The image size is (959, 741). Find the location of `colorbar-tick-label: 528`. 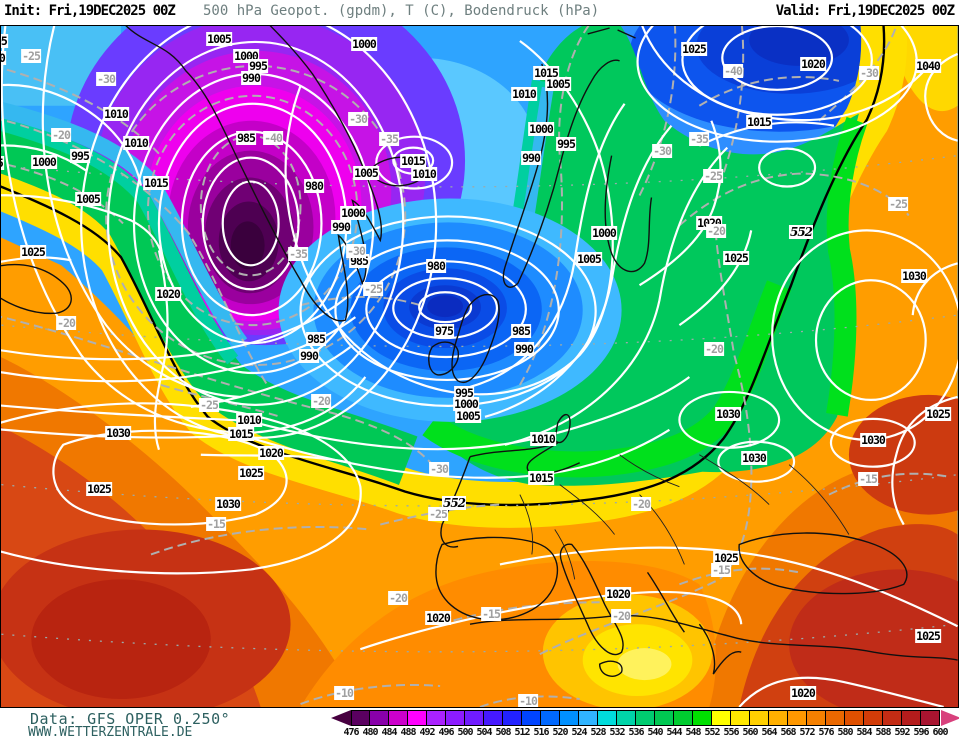

colorbar-tick-label: 528 is located at coordinates (598, 732).